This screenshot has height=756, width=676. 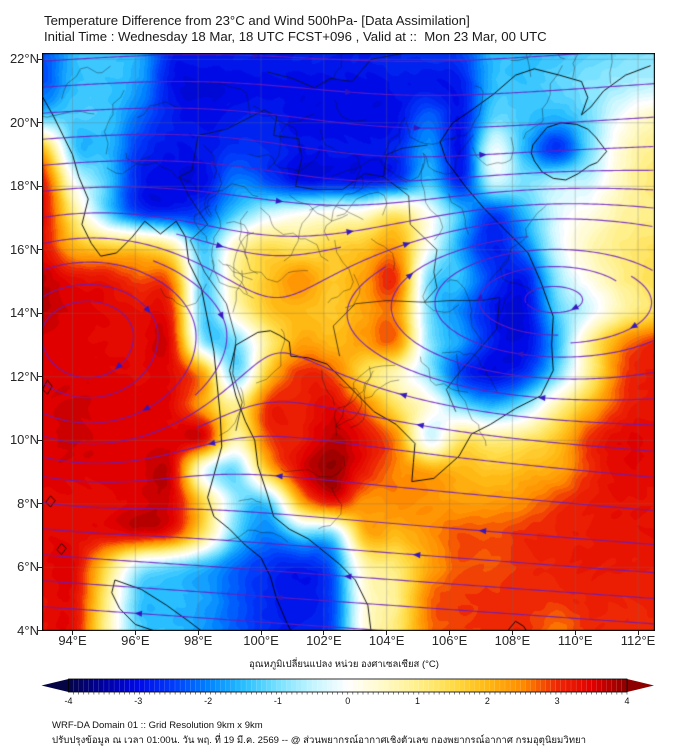 I want to click on svg-text: 2, so click(x=487, y=701).